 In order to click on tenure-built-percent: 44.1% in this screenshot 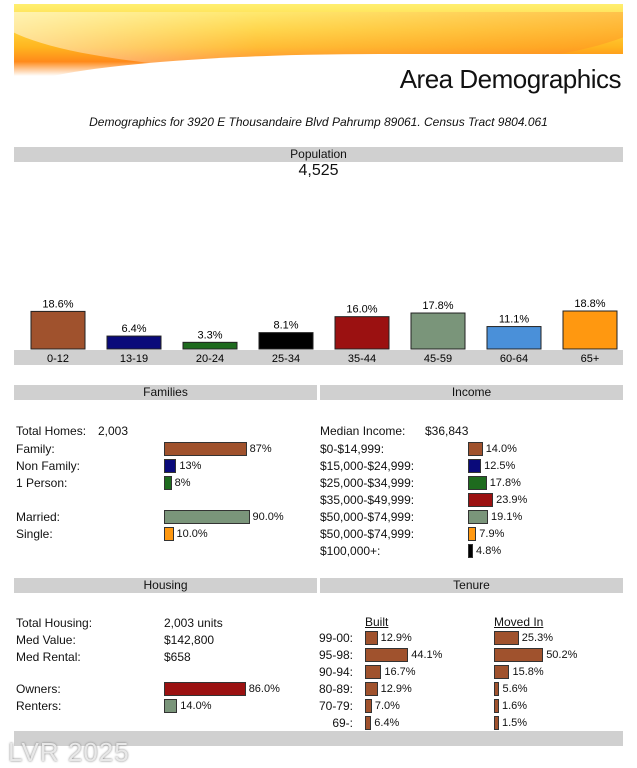, I will do `click(427, 655)`.